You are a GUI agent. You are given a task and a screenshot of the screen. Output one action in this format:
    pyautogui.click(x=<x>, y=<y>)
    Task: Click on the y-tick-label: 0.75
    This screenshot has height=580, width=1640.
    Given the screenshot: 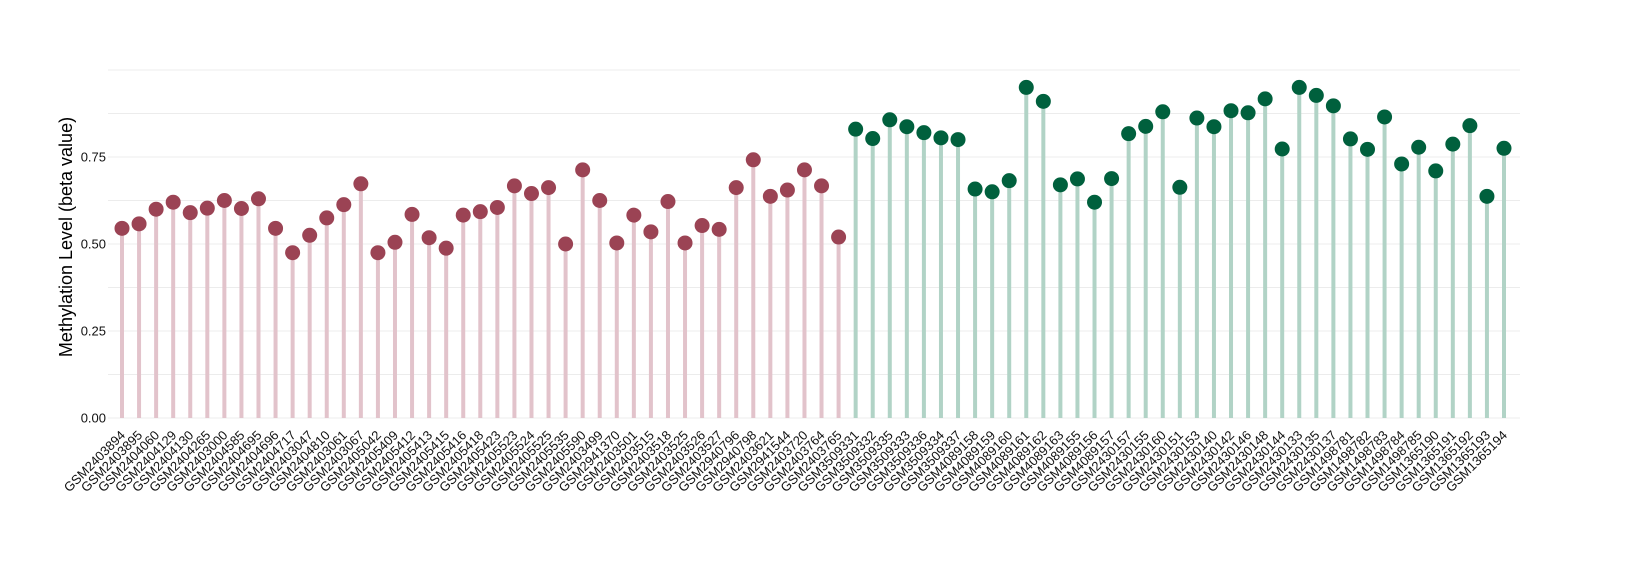 What is the action you would take?
    pyautogui.click(x=93, y=157)
    